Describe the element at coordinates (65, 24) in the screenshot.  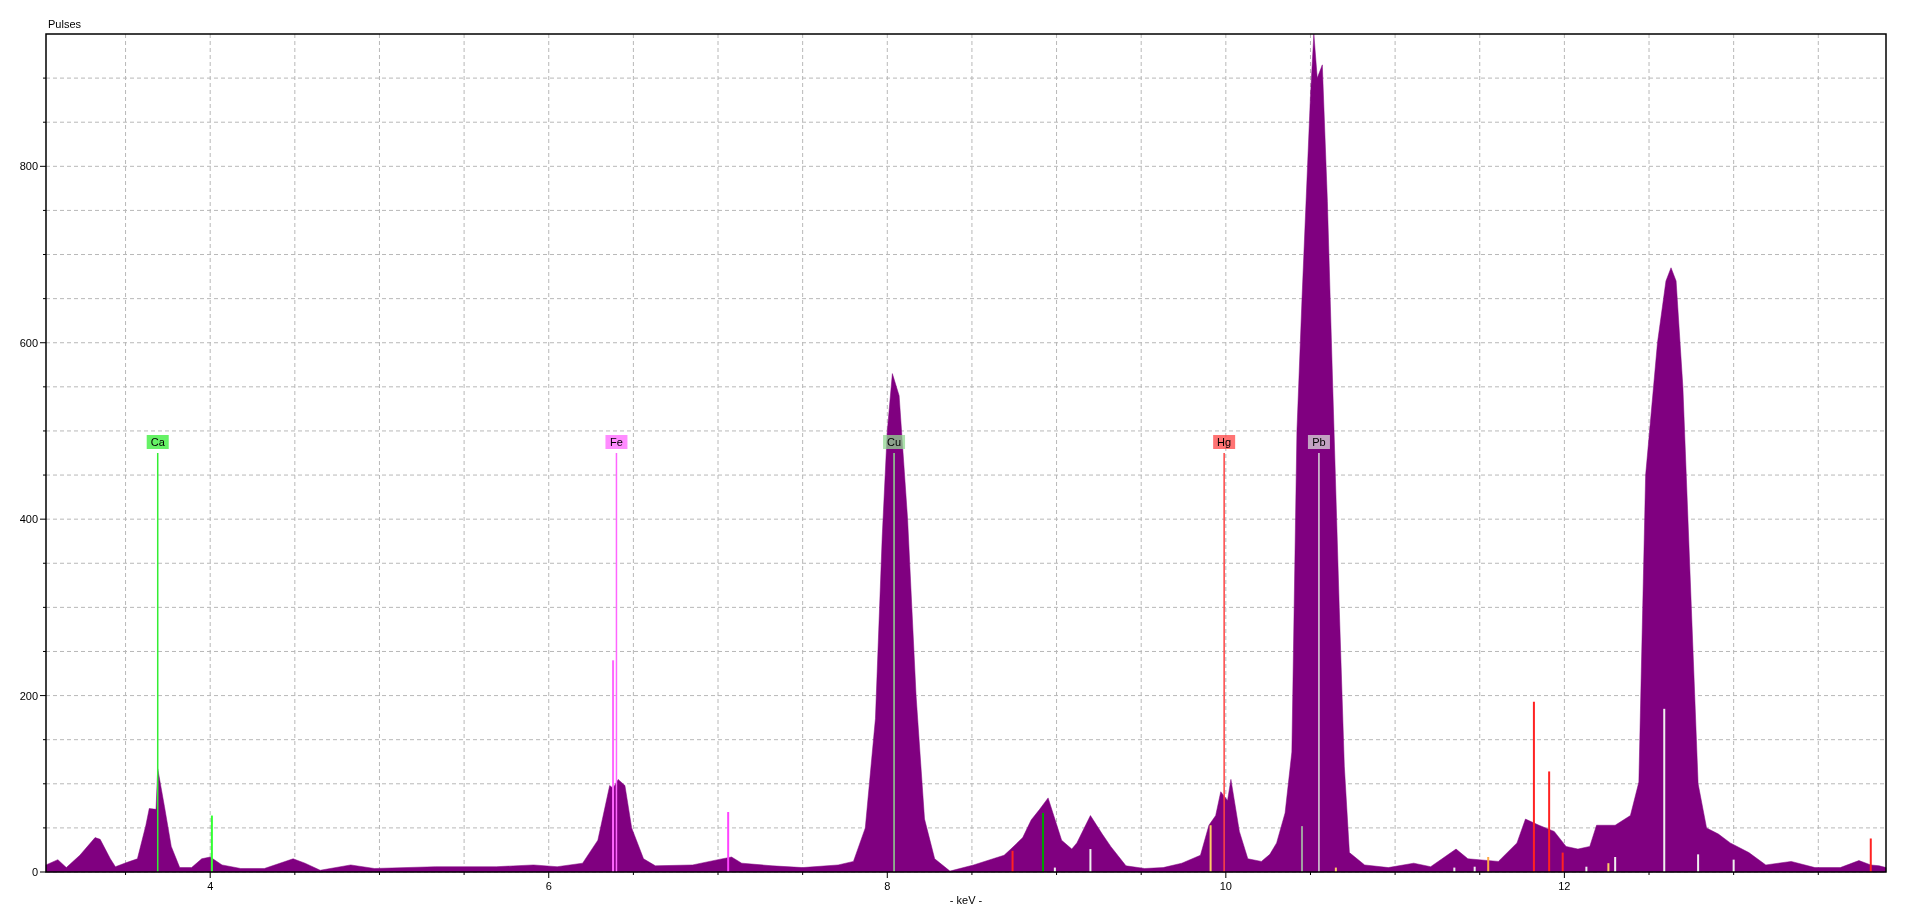
I see `y-axis-title: Pulses` at that location.